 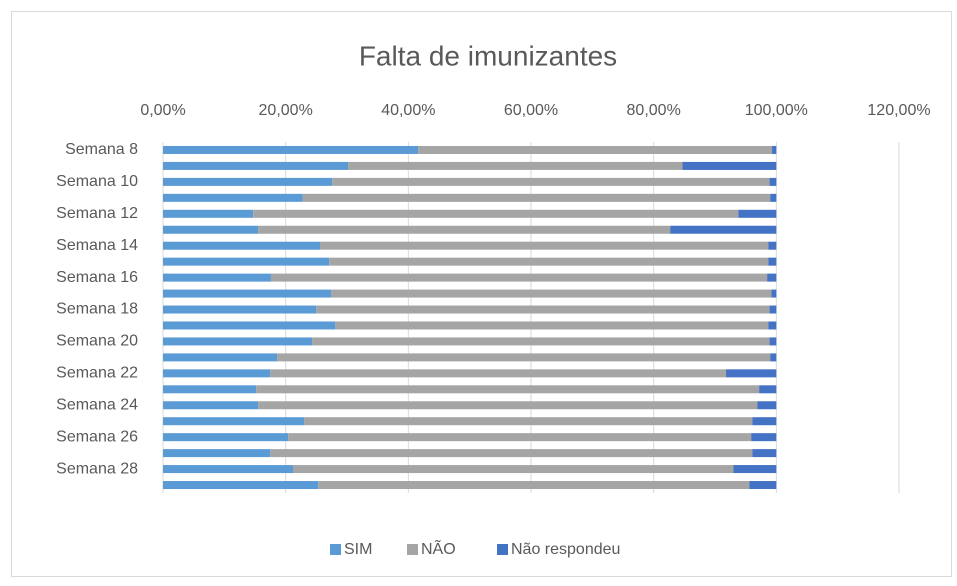 I want to click on chart-title: Falta de imunizantes, so click(x=488, y=55).